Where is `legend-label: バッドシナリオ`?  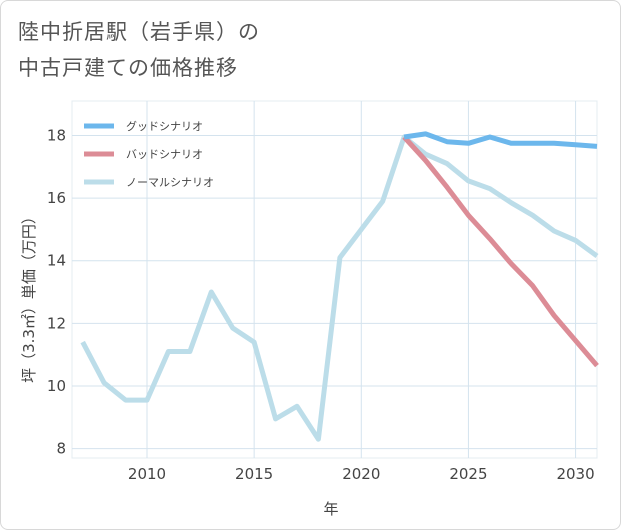
legend-label: バッドシナリオ is located at coordinates (164, 154).